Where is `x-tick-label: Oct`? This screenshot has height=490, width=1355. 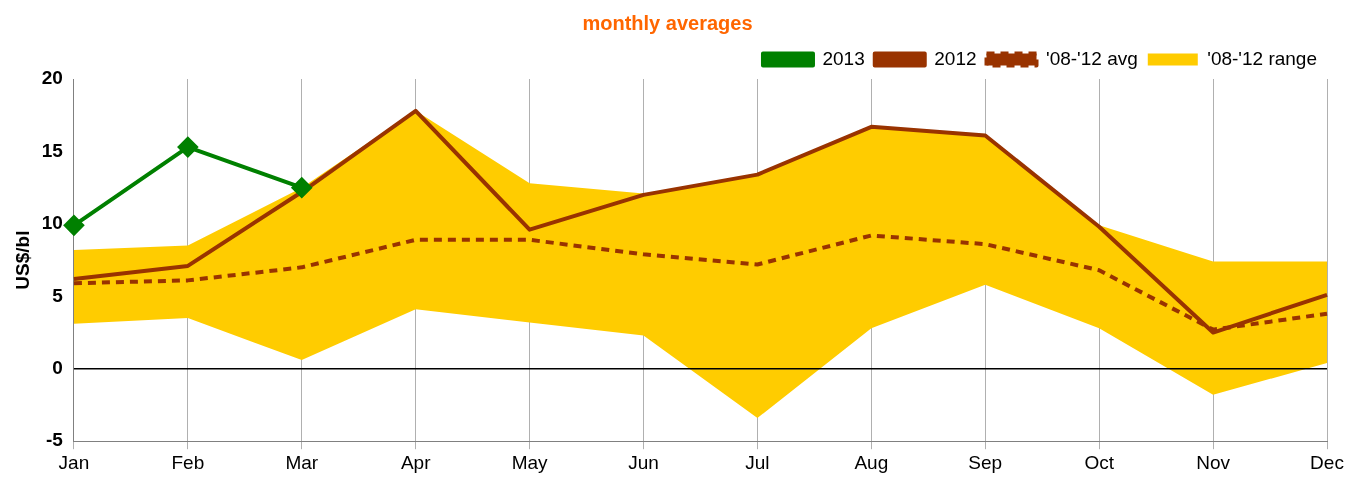
x-tick-label: Oct is located at coordinates (1099, 462).